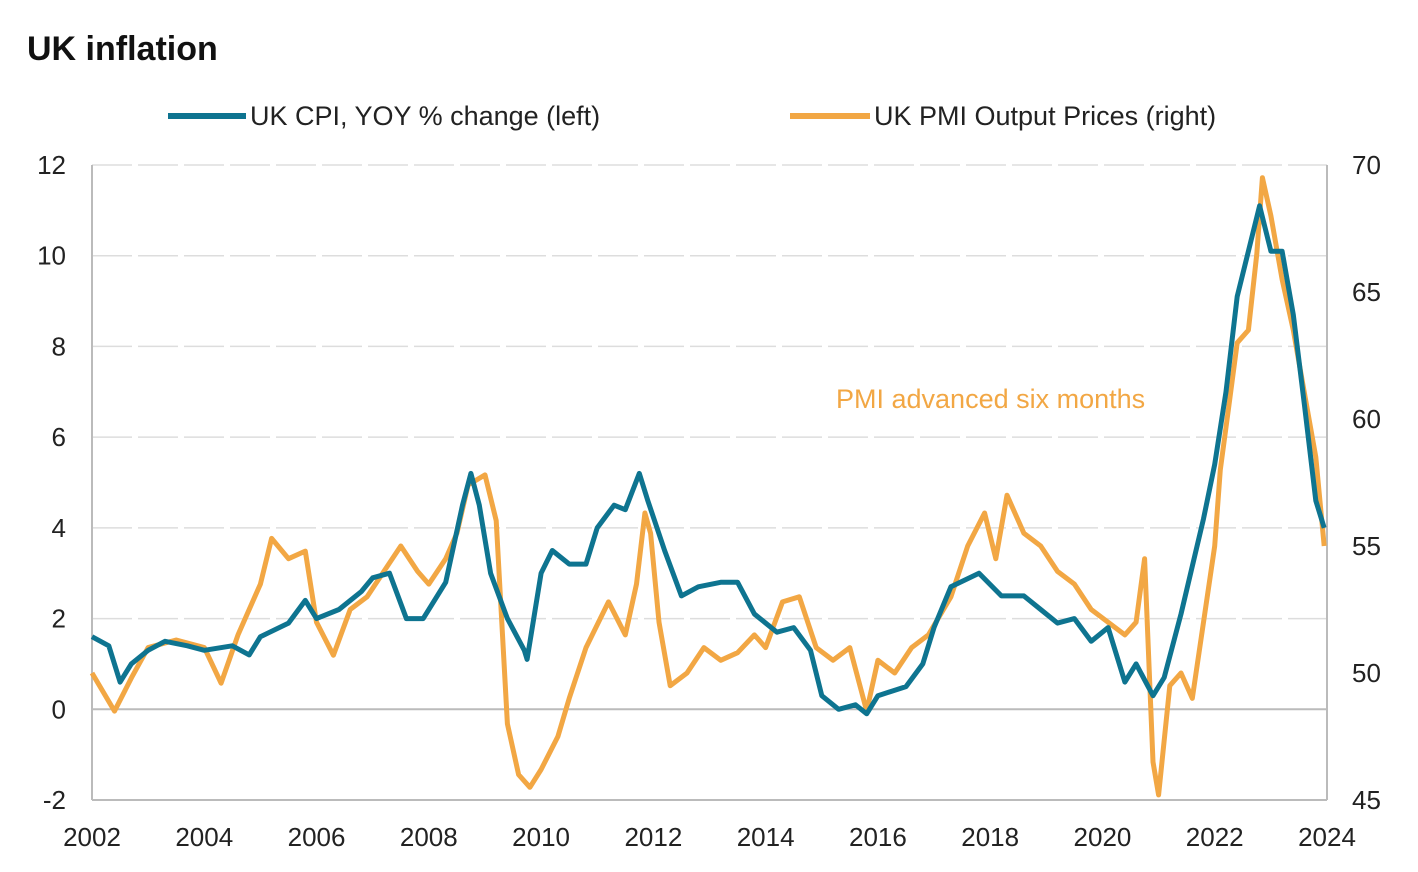  What do you see at coordinates (54, 800) in the screenshot?
I see `y-left-tick-label: -2` at bounding box center [54, 800].